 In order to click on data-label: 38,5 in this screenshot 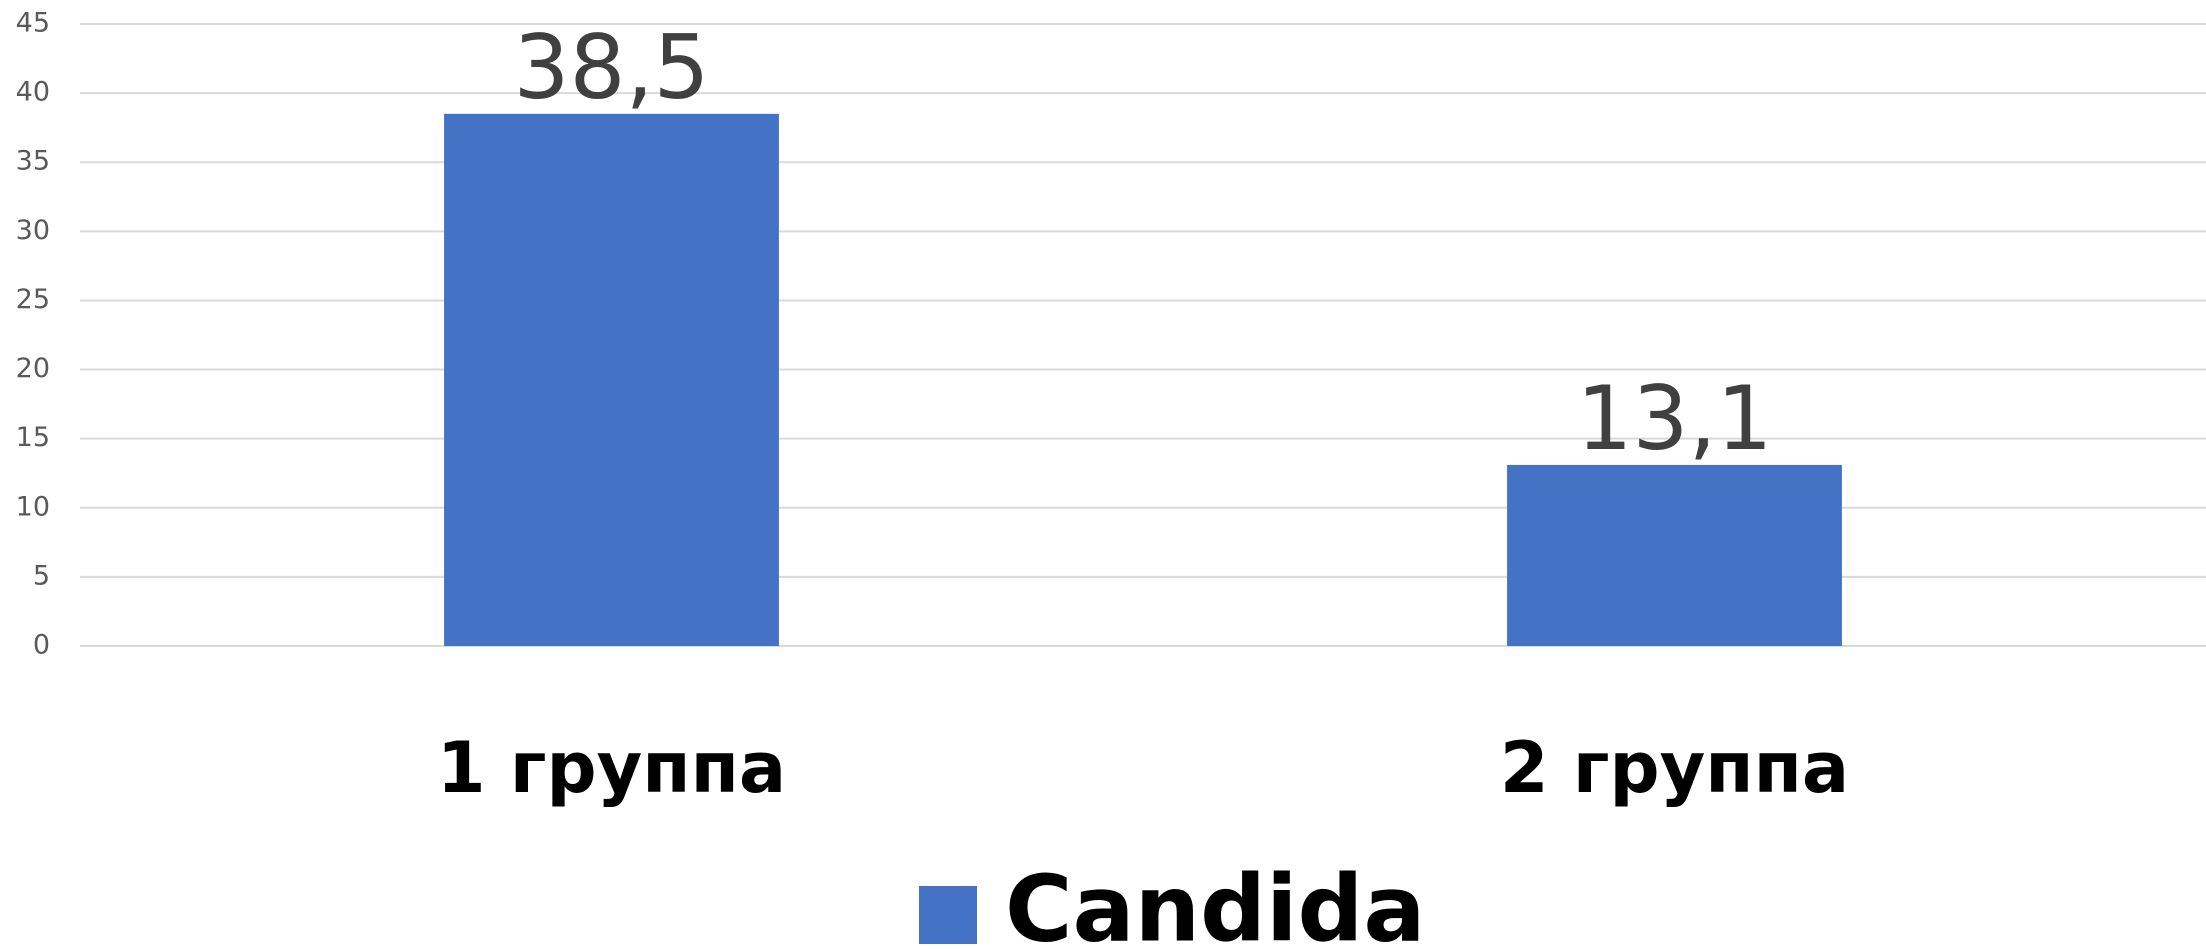, I will do `click(612, 67)`.